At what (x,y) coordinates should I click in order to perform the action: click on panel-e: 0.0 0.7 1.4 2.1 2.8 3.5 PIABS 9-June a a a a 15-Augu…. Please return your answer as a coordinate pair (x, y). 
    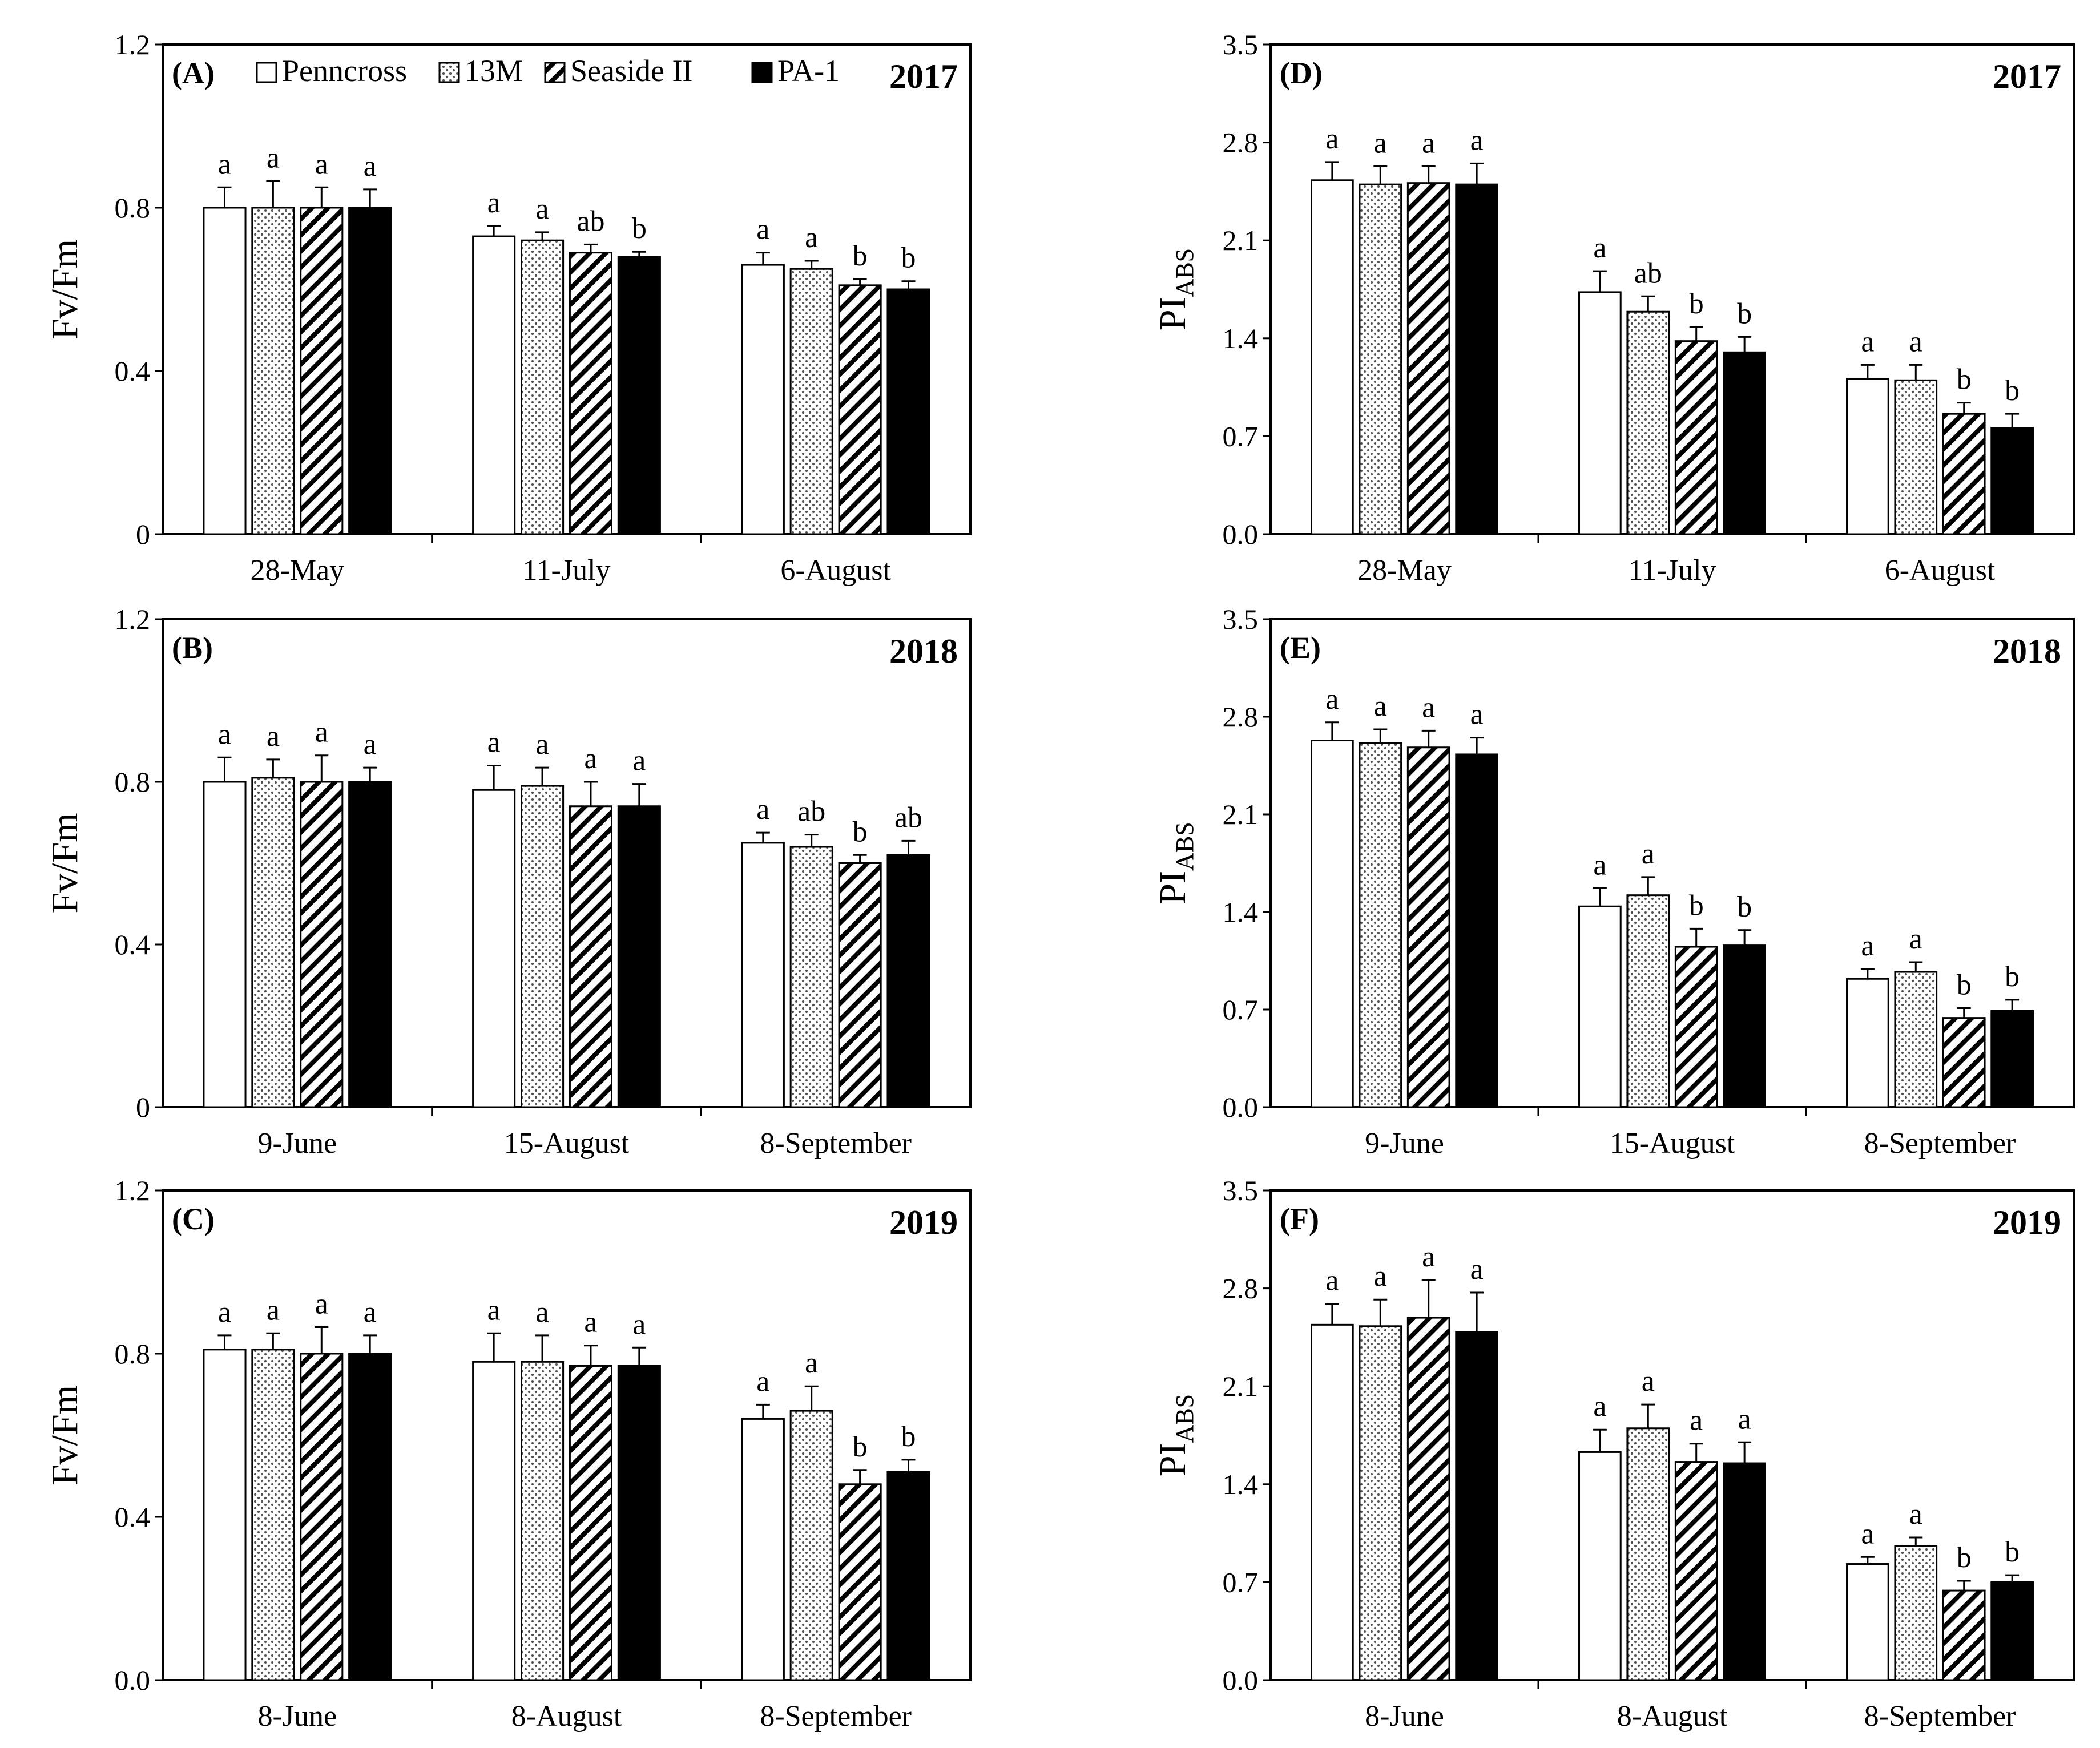
    Looking at the image, I should click on (1613, 882).